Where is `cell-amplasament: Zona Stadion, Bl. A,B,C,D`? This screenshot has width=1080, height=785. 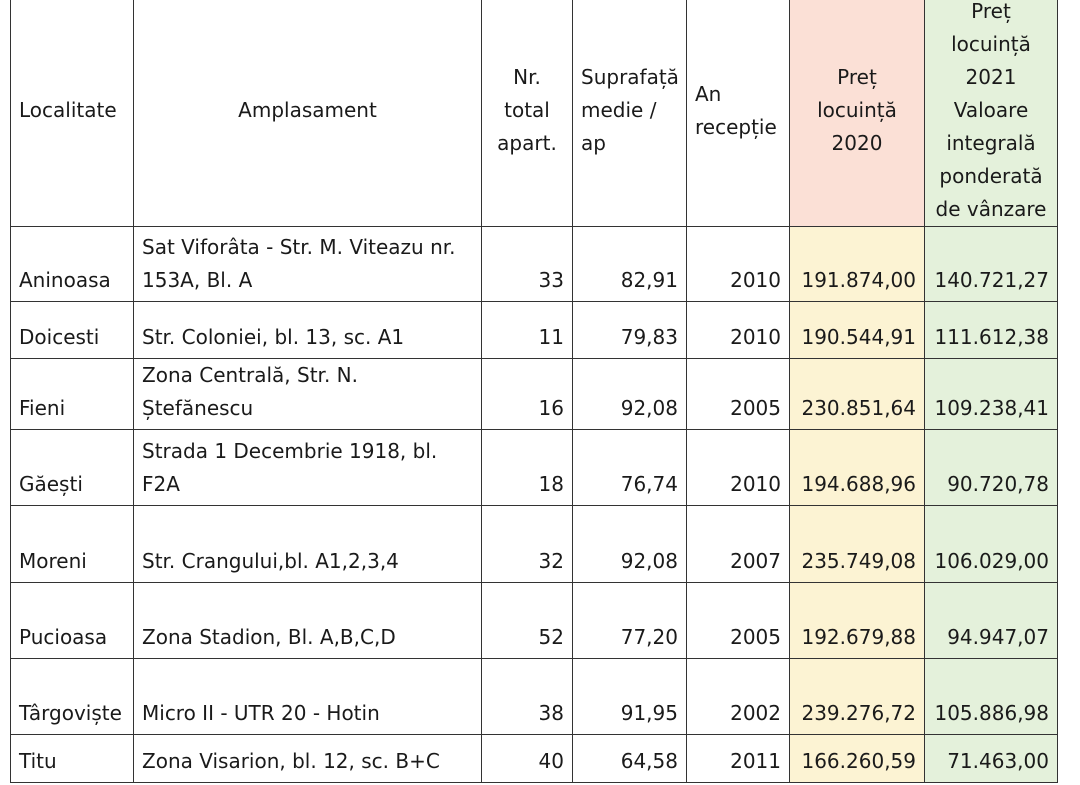 cell-amplasament: Zona Stadion, Bl. A,B,C,D is located at coordinates (307, 620).